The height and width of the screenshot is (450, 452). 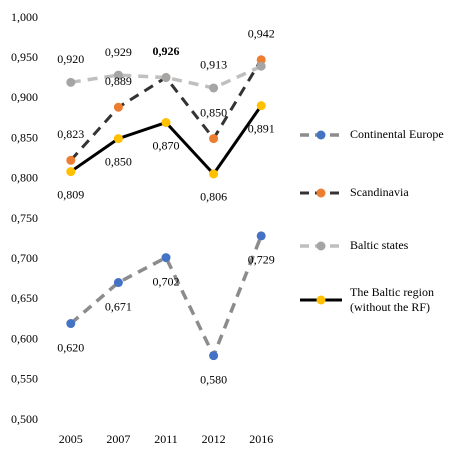 What do you see at coordinates (118, 439) in the screenshot?
I see `x-tick-label: 2007` at bounding box center [118, 439].